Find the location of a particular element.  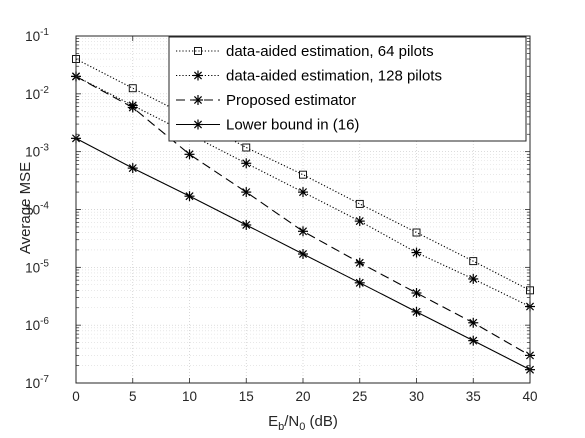

y-tick-label: 10⁻⁴ is located at coordinates (37, 209).